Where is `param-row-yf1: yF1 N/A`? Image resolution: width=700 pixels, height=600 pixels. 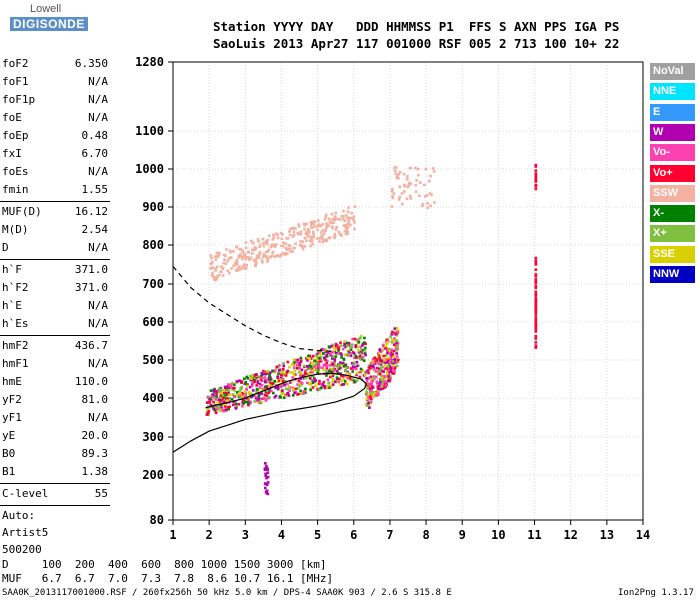 param-row-yf1: yF1 N/A is located at coordinates (55, 417).